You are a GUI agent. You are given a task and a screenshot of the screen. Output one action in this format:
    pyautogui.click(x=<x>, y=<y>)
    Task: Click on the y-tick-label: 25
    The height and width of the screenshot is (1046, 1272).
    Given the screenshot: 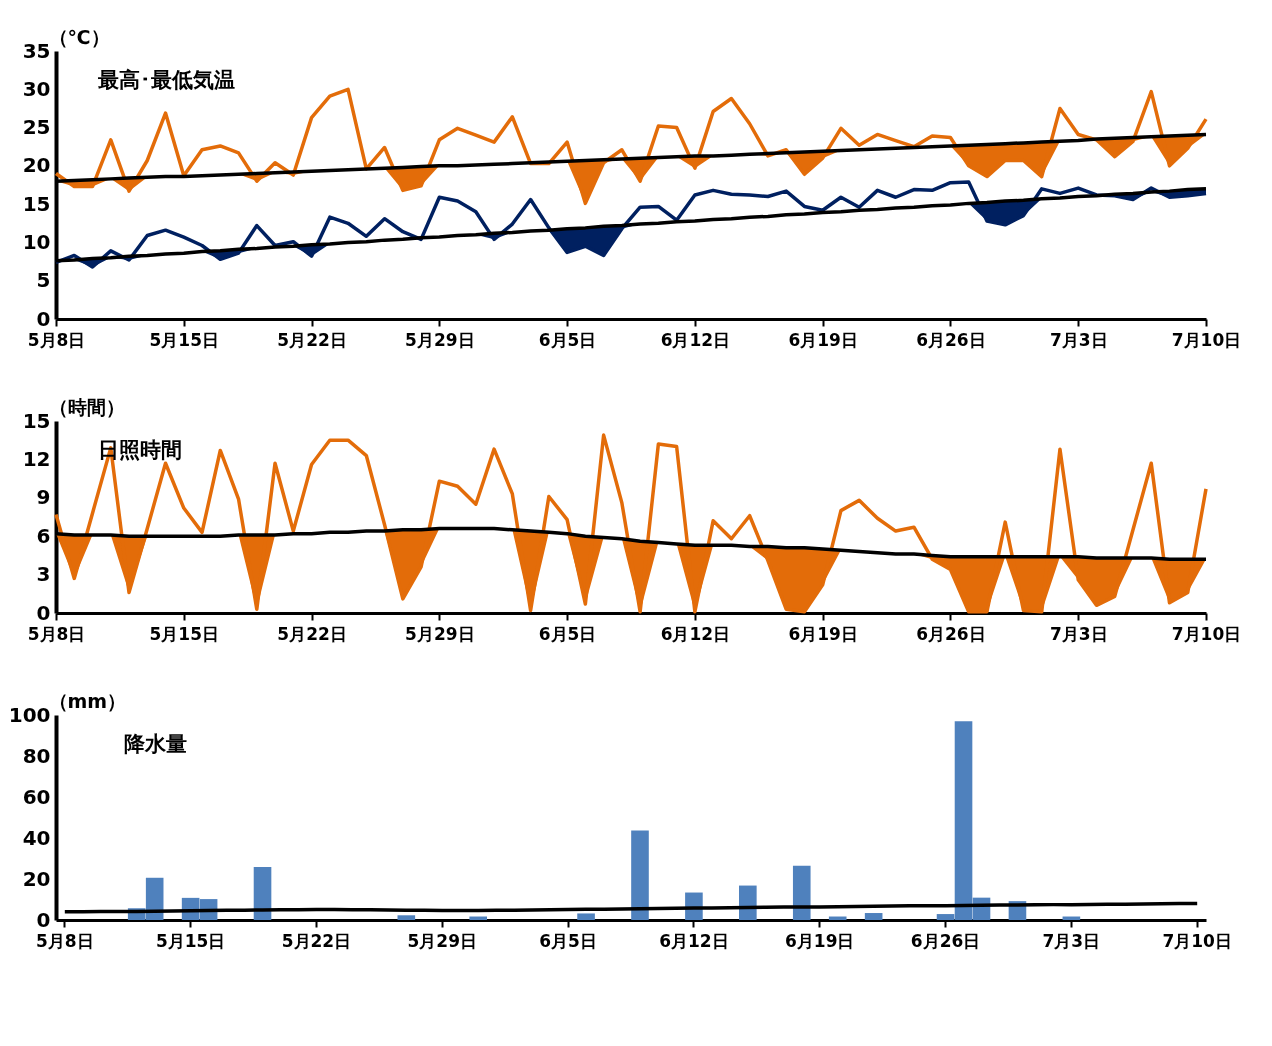 What is the action you would take?
    pyautogui.click(x=36, y=127)
    